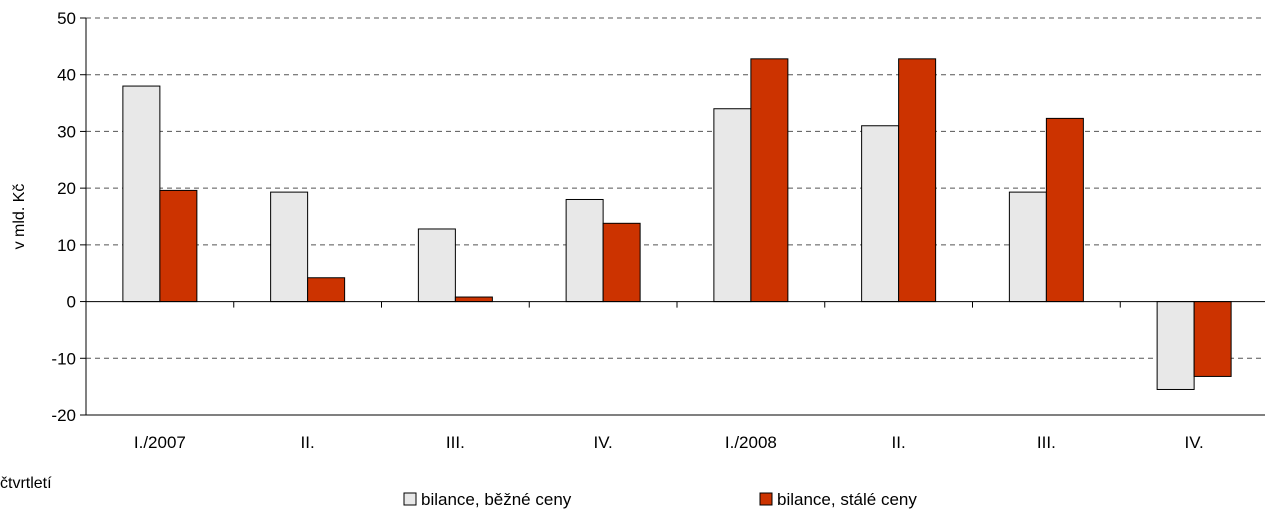  I want to click on legend-label: bilance, stálé ceny, so click(847, 499).